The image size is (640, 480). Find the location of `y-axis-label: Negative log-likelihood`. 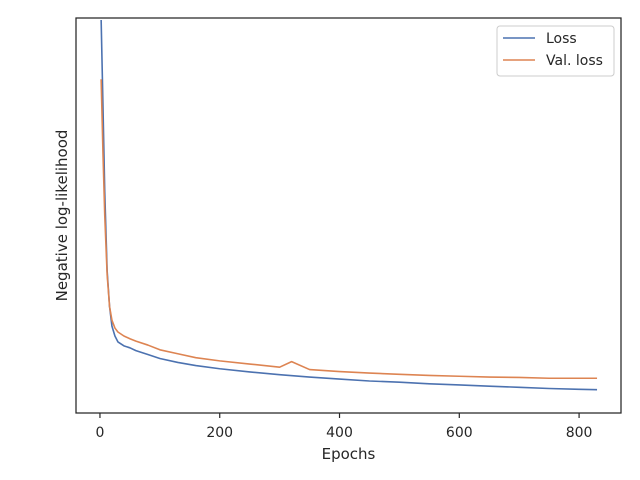

y-axis-label: Negative log-likelihood is located at coordinates (62, 216).